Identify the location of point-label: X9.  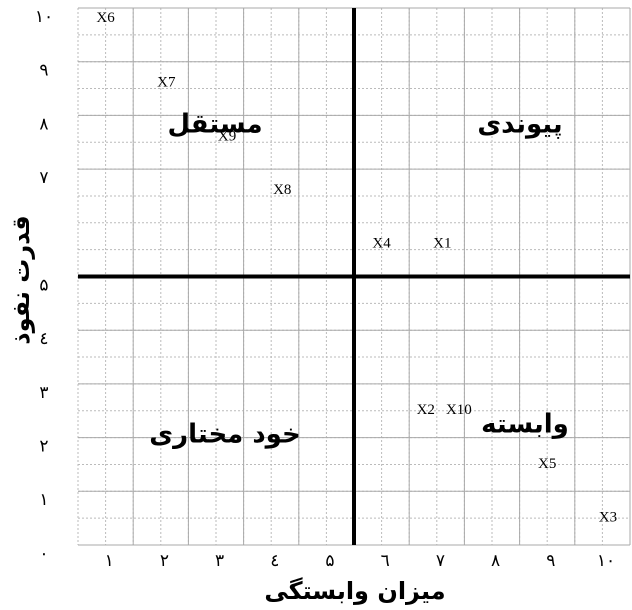
(227, 136).